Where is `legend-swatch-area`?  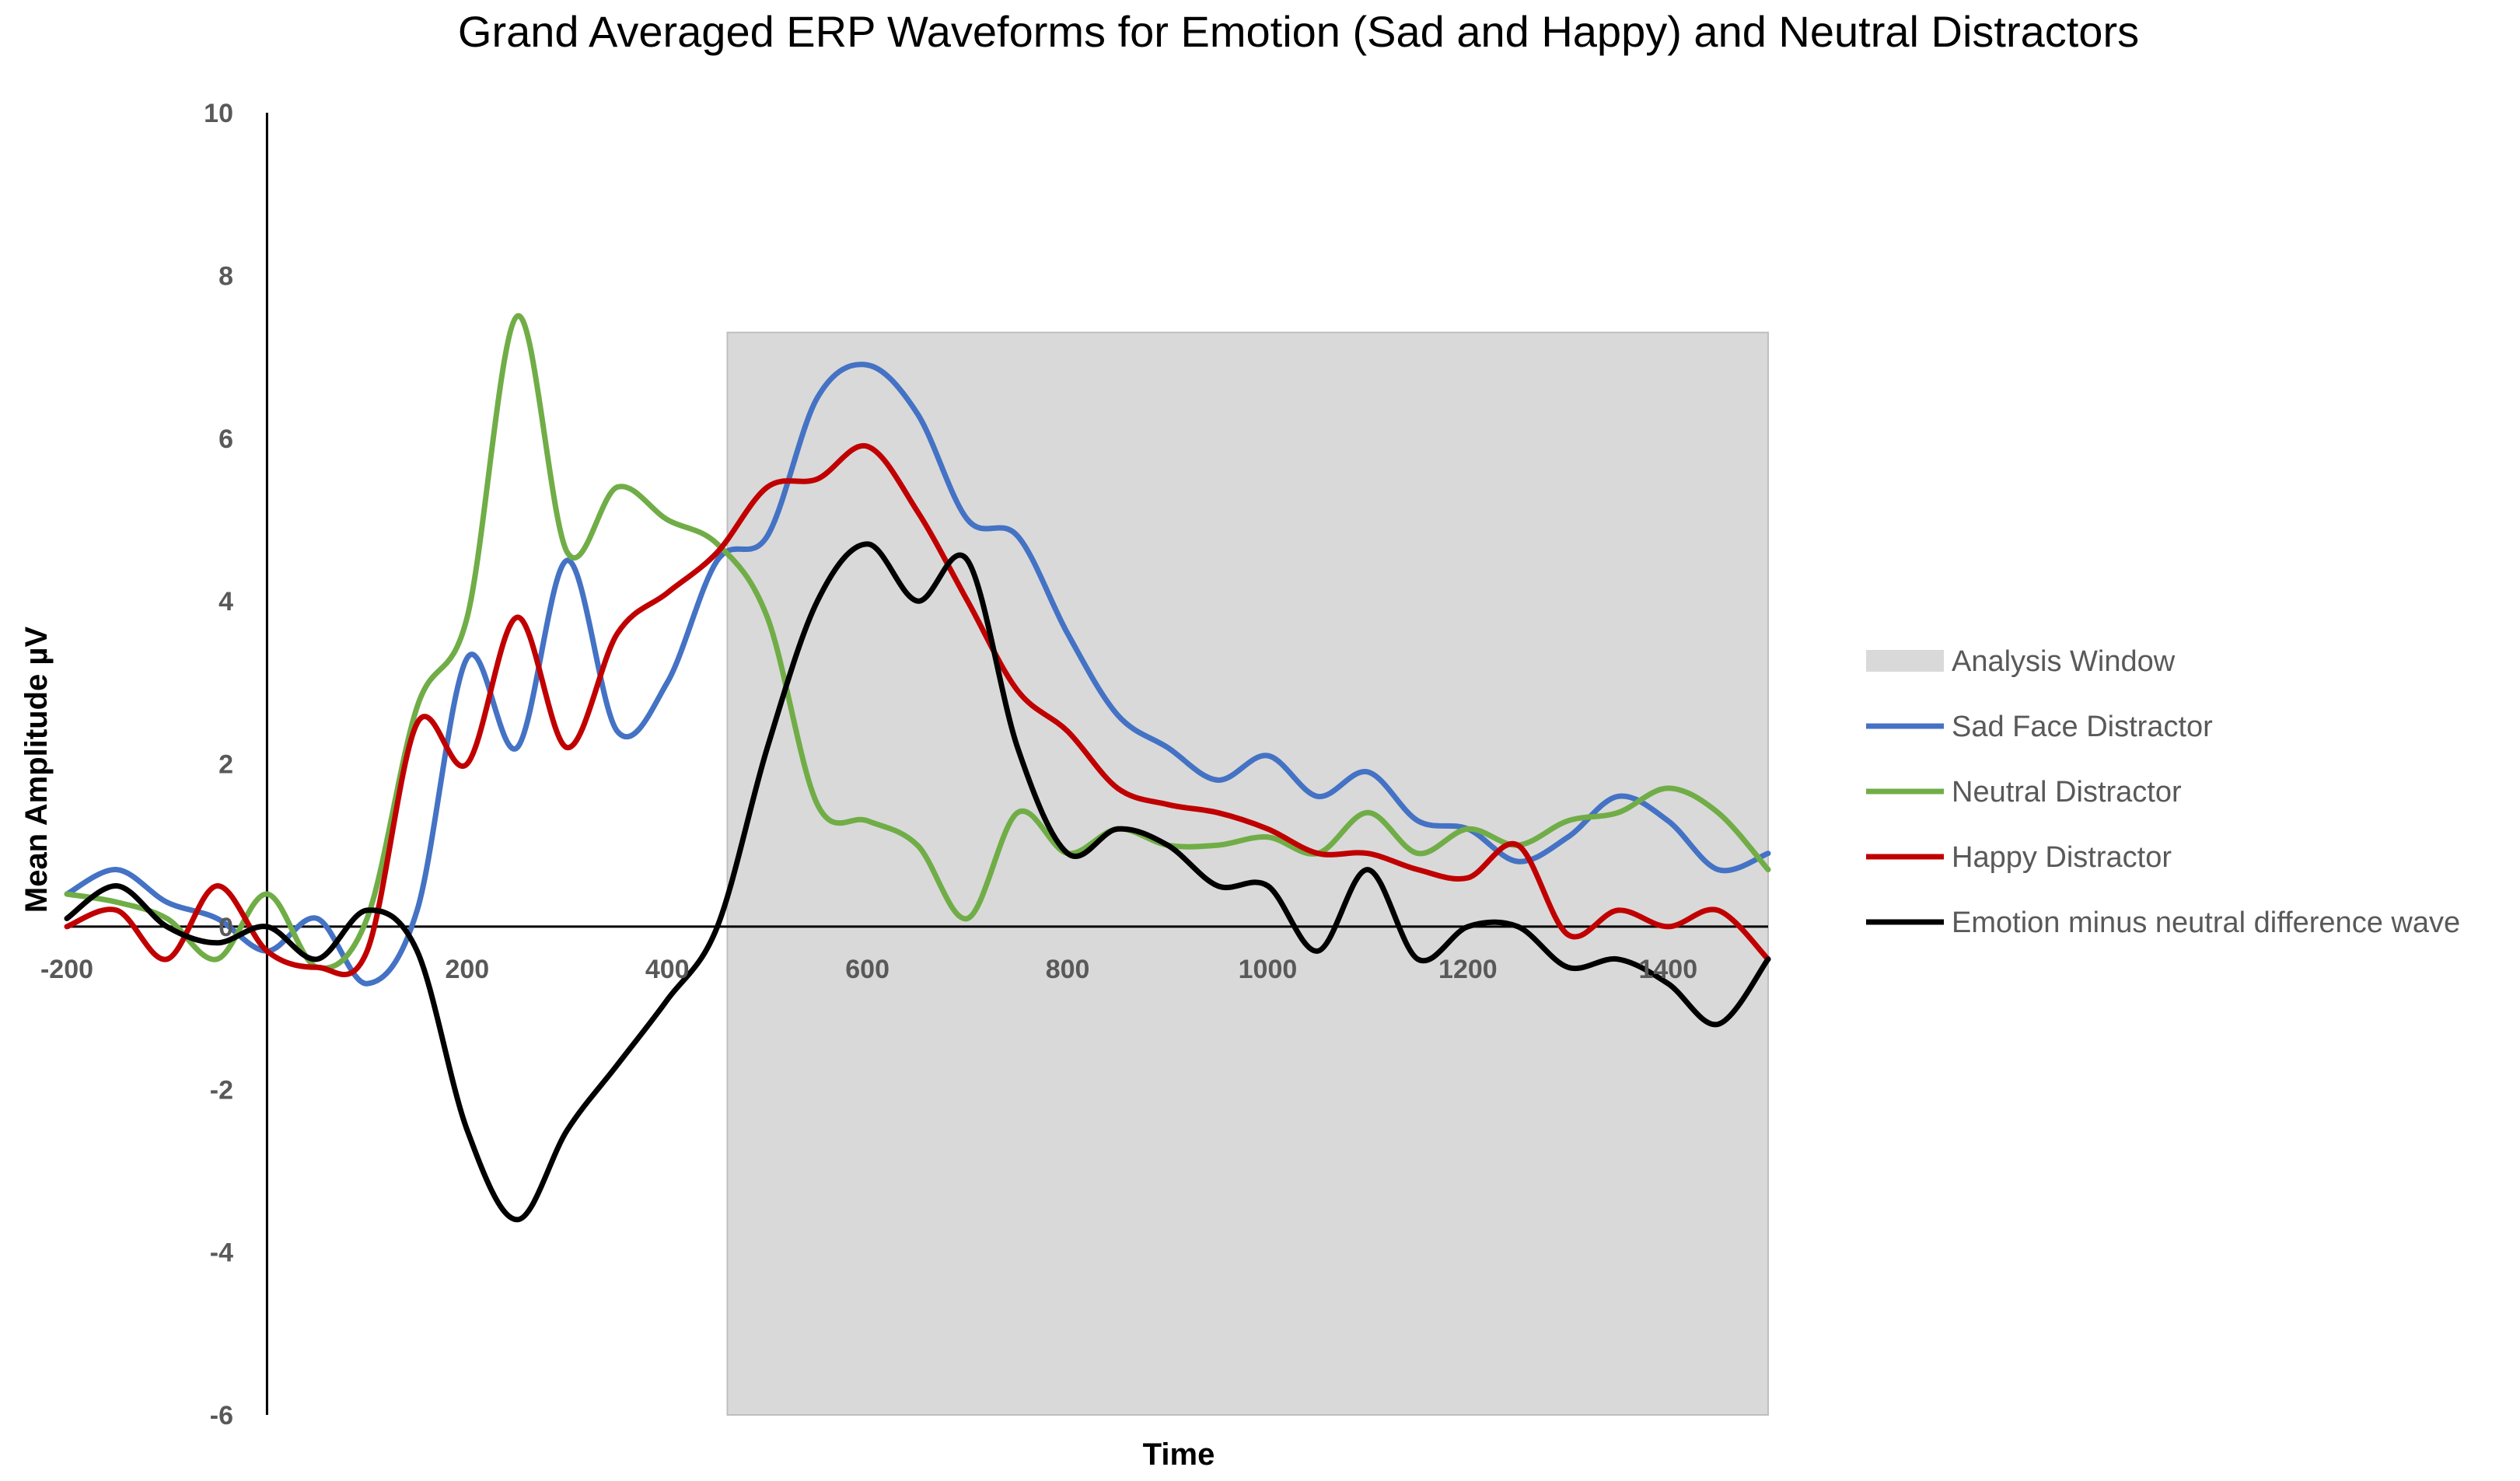
legend-swatch-area is located at coordinates (1905, 661).